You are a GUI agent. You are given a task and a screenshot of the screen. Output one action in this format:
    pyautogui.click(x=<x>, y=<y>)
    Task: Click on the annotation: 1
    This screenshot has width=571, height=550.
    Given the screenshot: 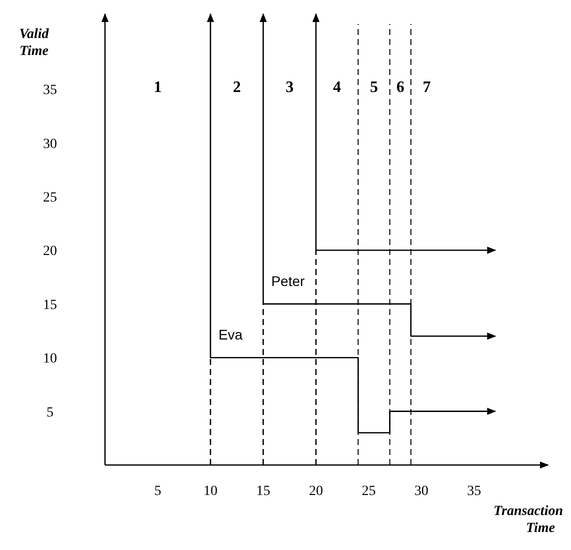 What is the action you would take?
    pyautogui.click(x=158, y=87)
    